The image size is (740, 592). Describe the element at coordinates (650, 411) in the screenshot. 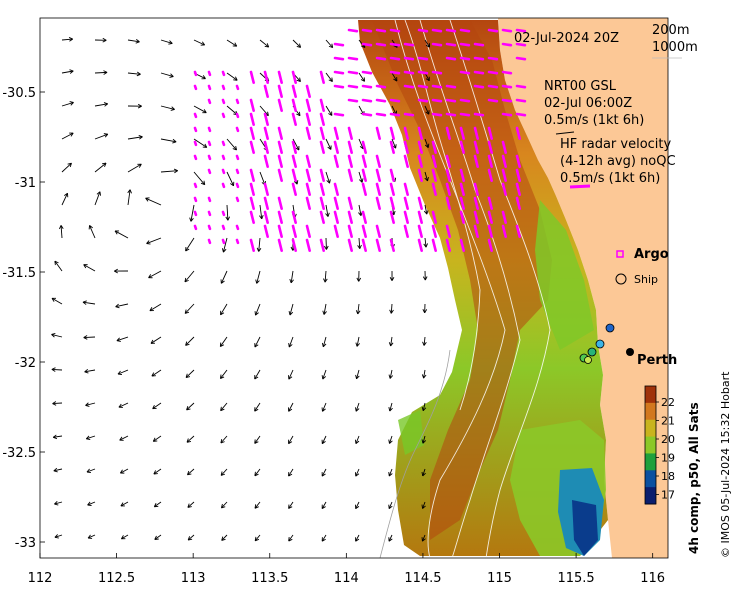

I see `colorbar-segment` at that location.